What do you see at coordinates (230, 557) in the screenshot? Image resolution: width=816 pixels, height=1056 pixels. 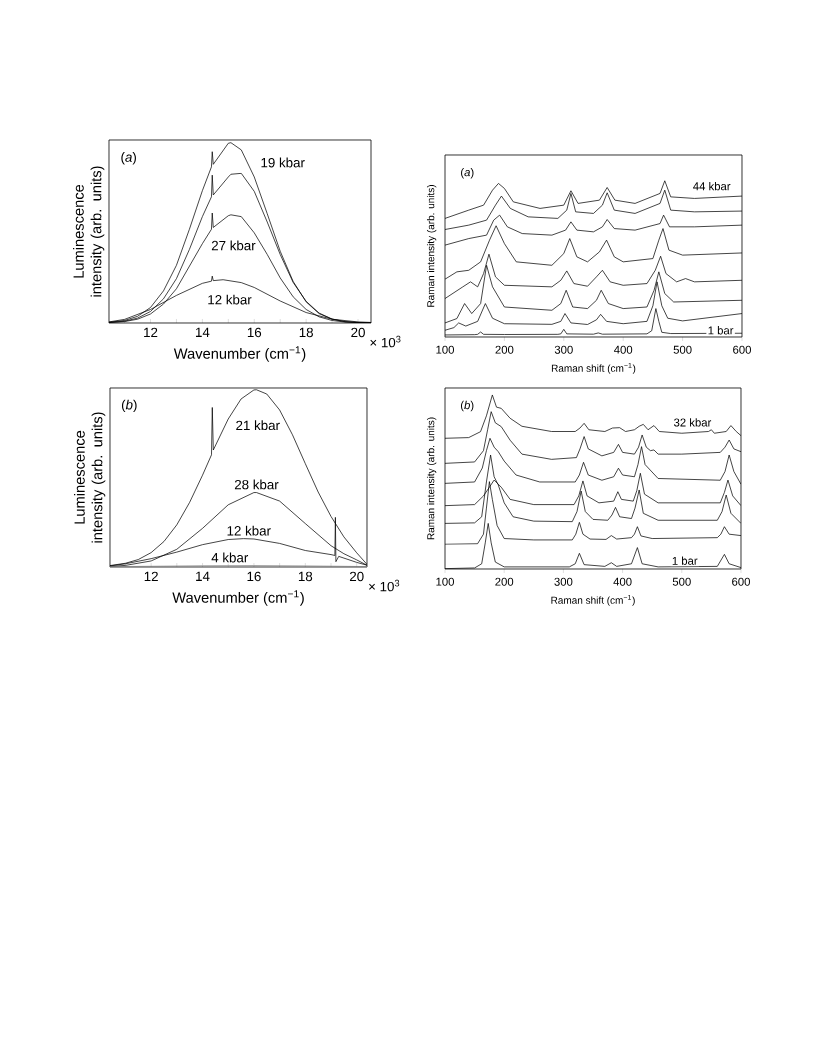 I see `legend-label: 4 kbar` at bounding box center [230, 557].